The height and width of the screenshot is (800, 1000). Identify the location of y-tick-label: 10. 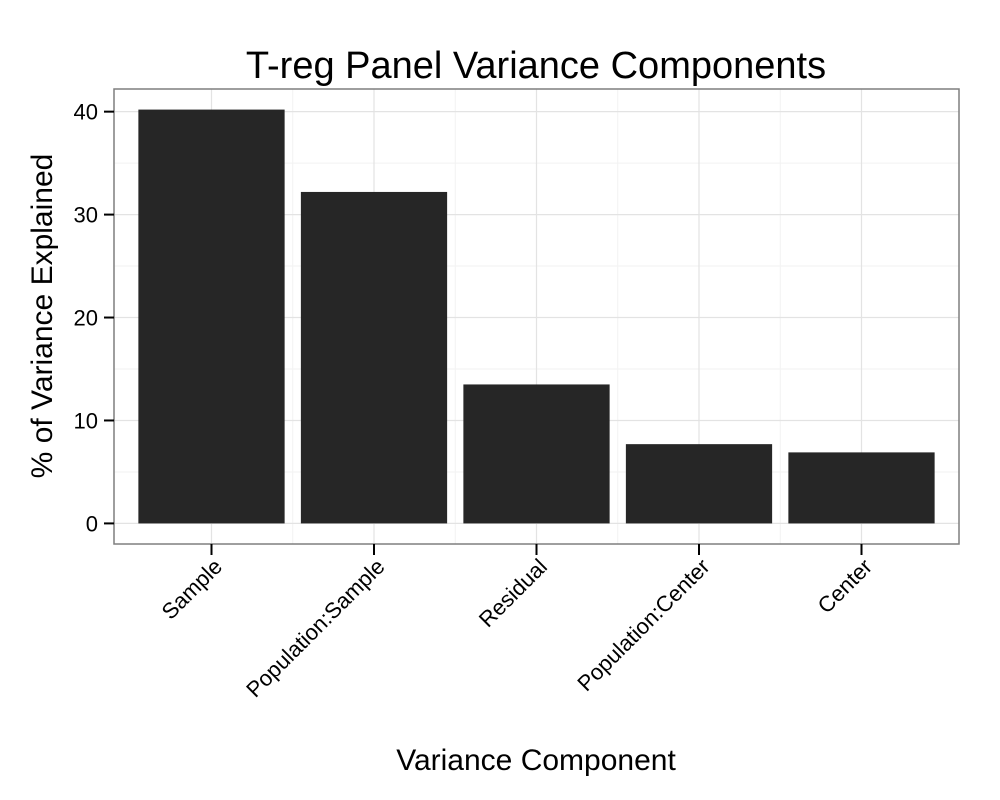
(86, 420).